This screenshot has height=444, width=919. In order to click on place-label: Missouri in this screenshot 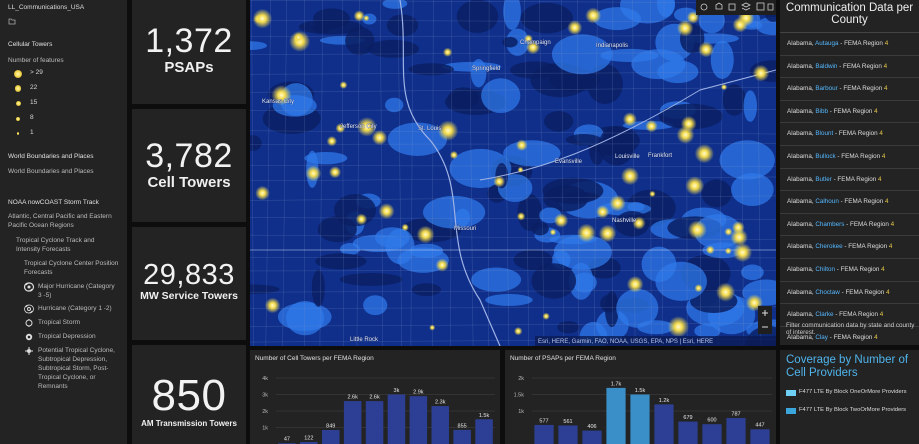, I will do `click(465, 229)`.